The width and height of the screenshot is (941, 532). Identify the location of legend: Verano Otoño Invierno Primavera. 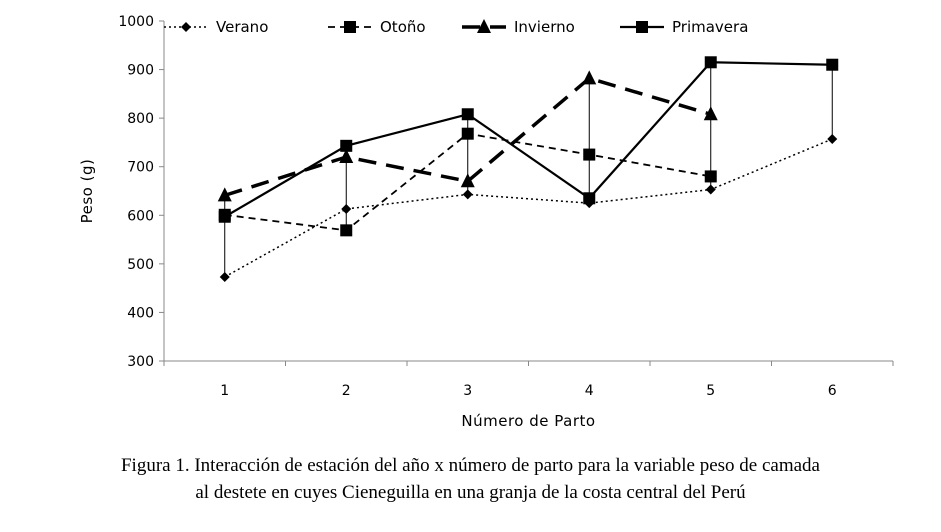
(456, 27).